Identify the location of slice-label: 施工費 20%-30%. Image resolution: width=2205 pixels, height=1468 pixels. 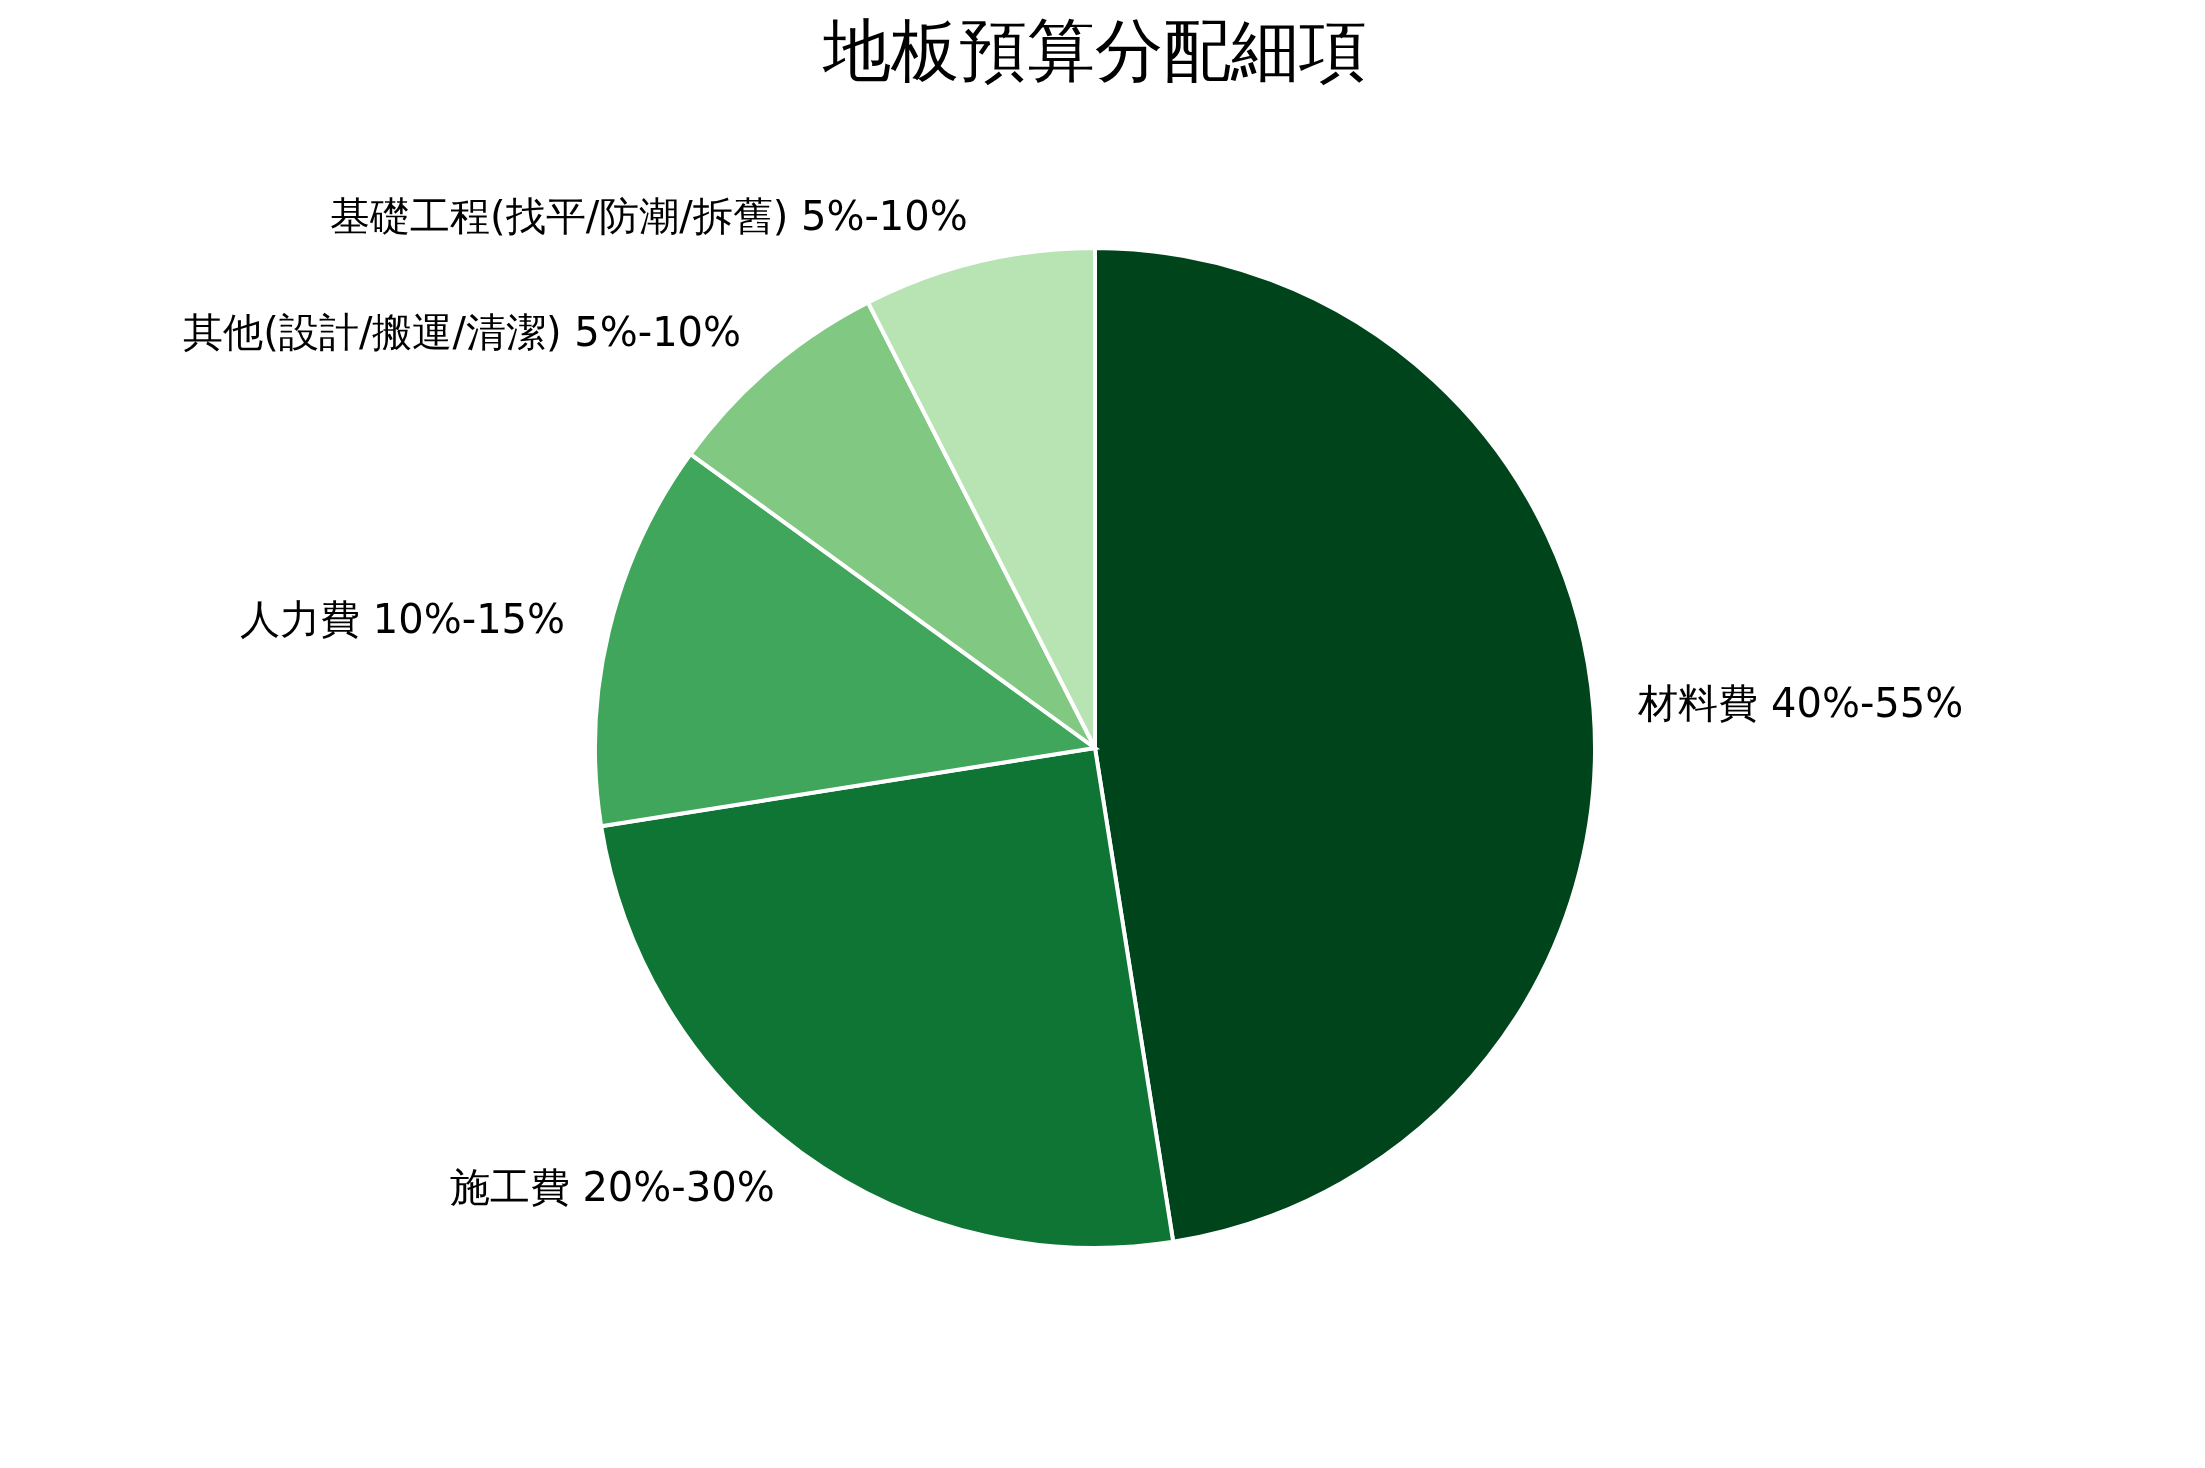
(612, 1186).